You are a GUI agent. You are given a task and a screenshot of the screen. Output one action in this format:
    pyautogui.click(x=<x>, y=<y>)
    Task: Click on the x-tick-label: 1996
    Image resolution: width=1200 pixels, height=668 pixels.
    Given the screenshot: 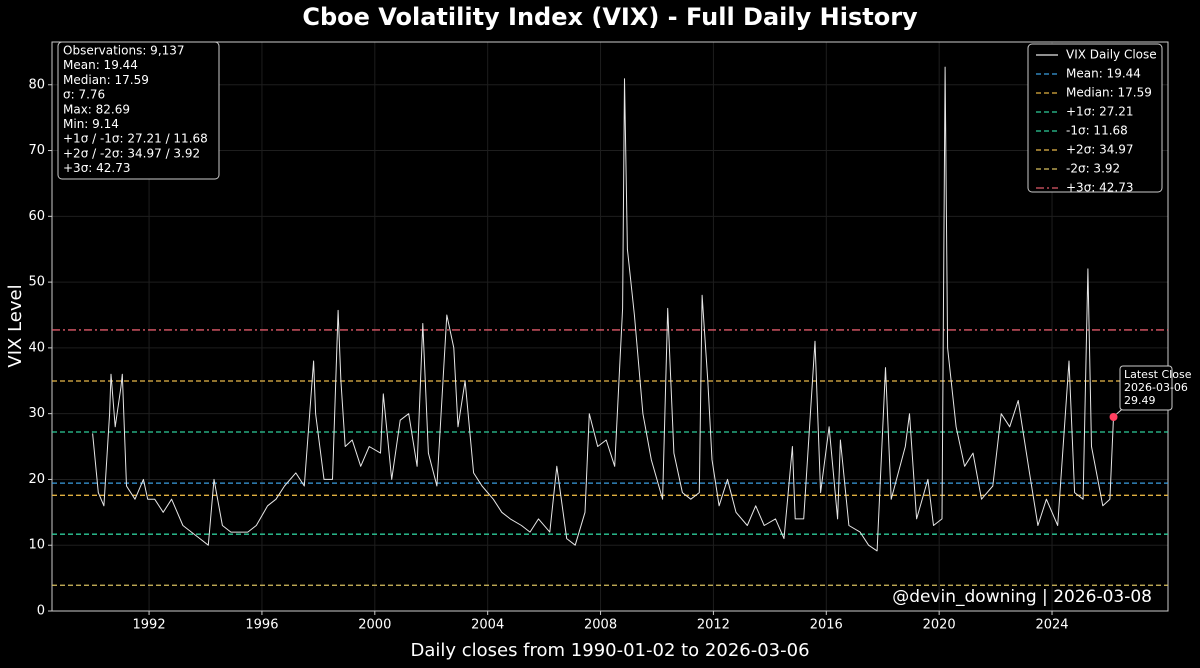 What is the action you would take?
    pyautogui.click(x=261, y=625)
    